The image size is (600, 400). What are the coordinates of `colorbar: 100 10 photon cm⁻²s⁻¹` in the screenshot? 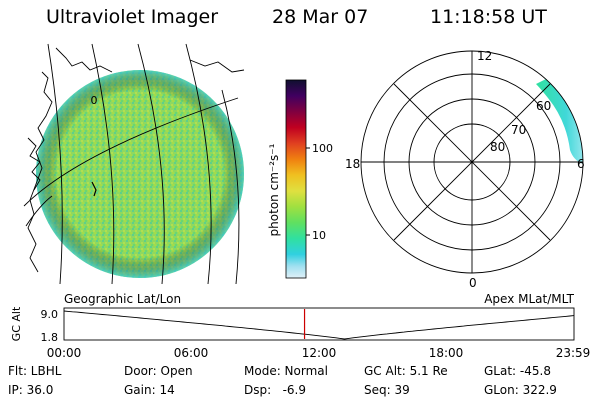 It's located at (300, 179).